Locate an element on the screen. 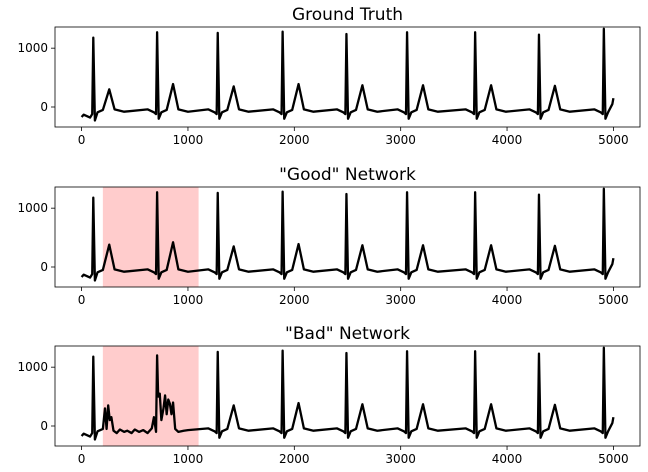  chart-title: Ground Truth is located at coordinates (347, 15).